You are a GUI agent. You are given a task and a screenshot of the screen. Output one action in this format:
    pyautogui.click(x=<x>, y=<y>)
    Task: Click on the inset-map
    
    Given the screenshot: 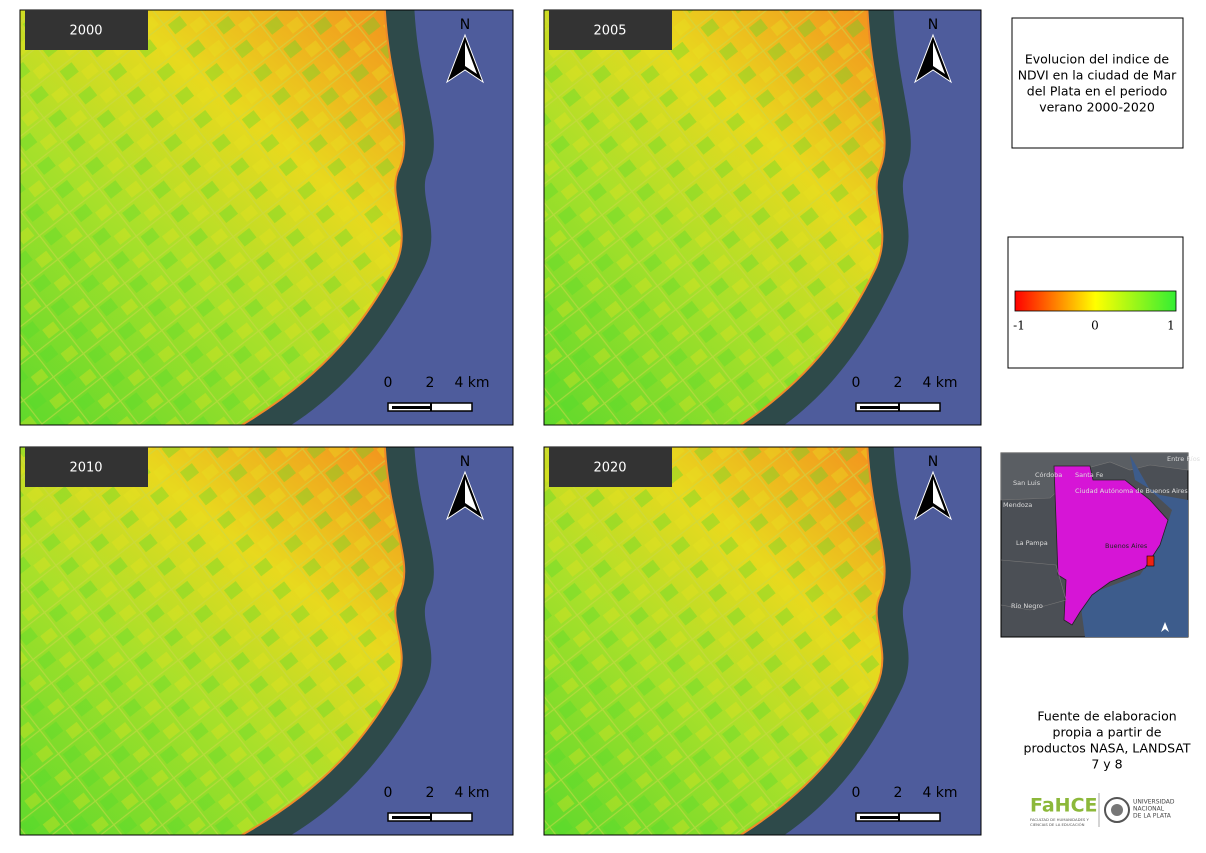 What is the action you would take?
    pyautogui.click(x=1094, y=545)
    